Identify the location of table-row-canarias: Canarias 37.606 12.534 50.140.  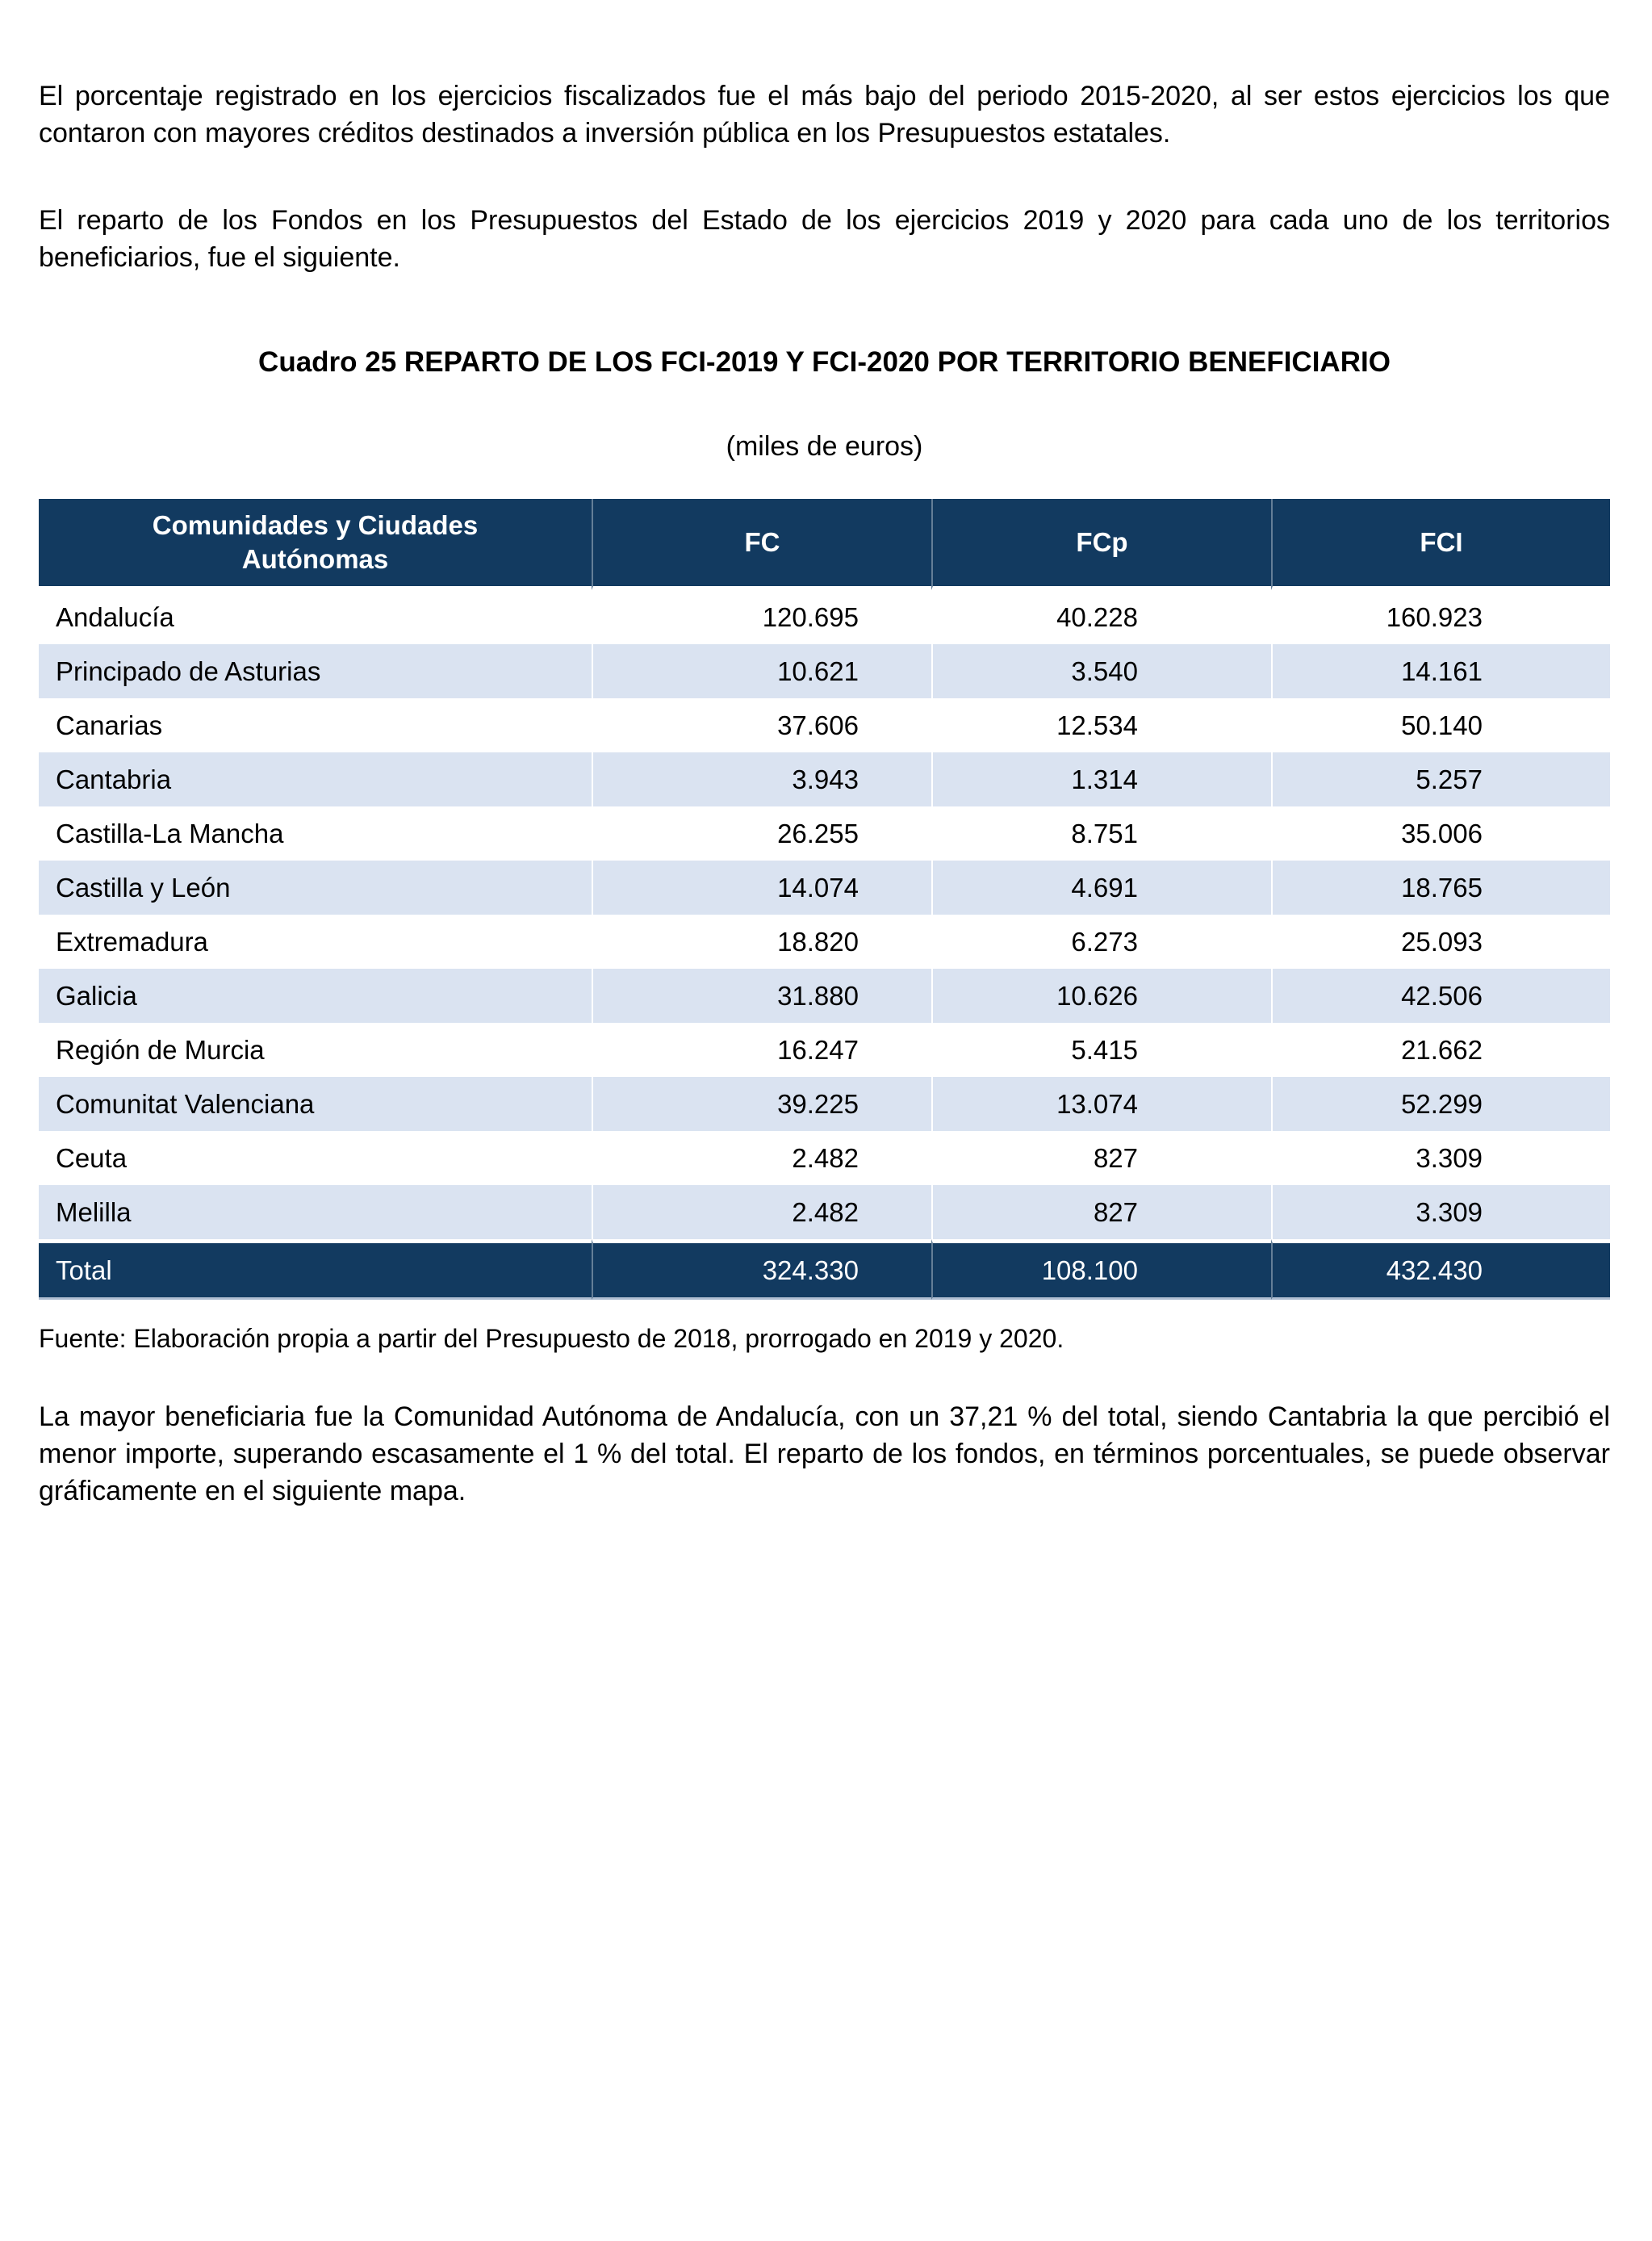
(824, 725).